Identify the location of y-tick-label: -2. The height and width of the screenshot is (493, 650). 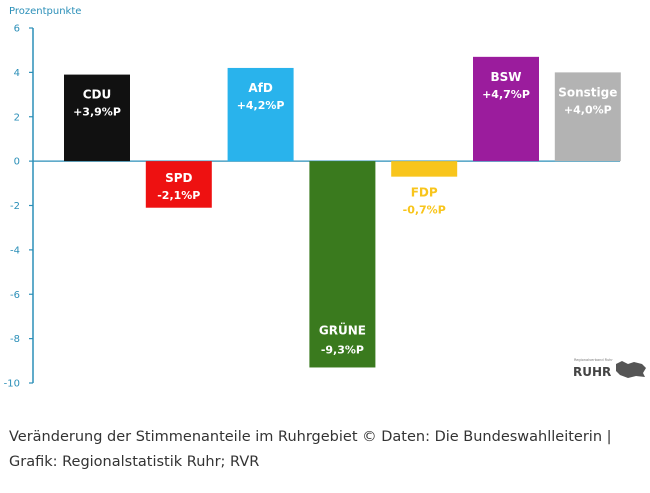
(15, 206).